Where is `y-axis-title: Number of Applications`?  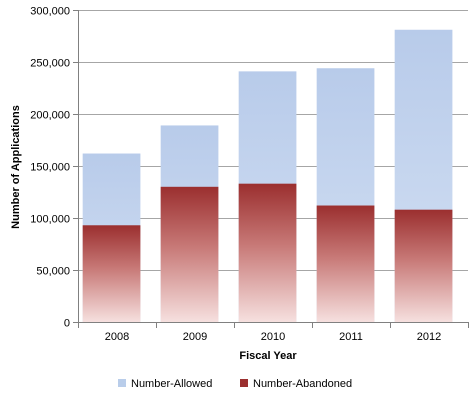 y-axis-title: Number of Applications is located at coordinates (16, 167).